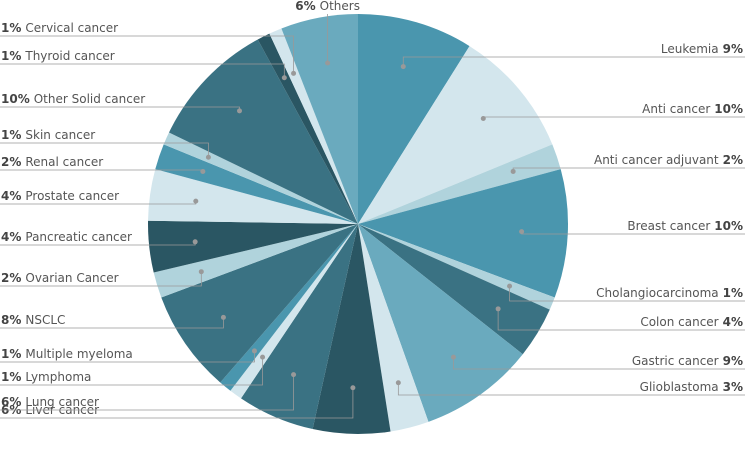 The height and width of the screenshot is (449, 745). Describe the element at coordinates (679, 387) in the screenshot. I see `category-label: Glioblastoma` at that location.